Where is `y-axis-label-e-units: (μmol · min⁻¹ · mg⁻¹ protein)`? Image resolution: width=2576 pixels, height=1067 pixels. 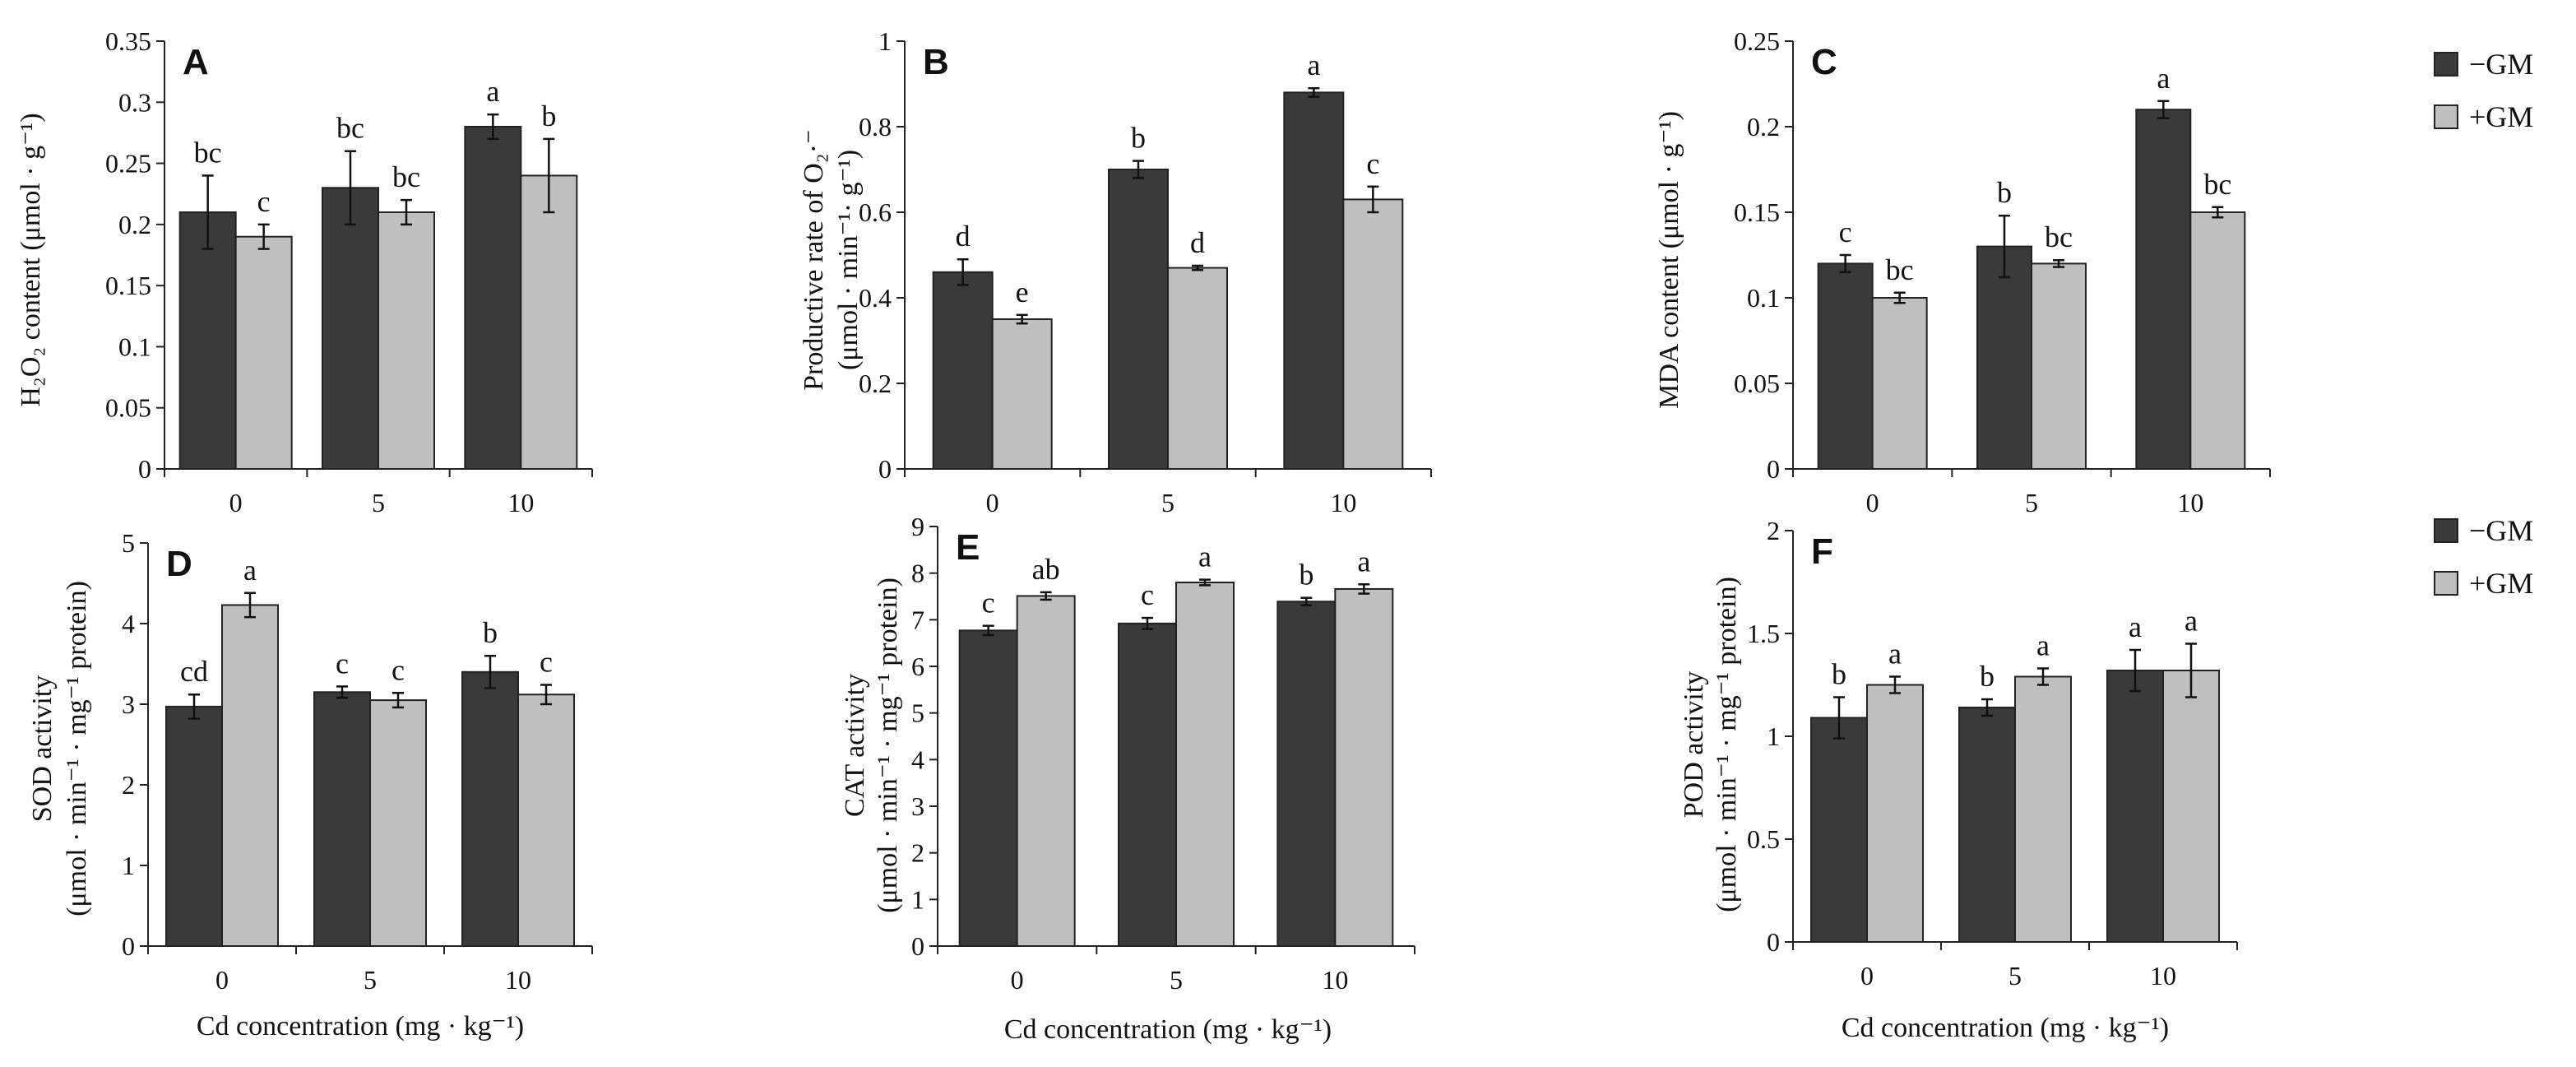
y-axis-label-e-units: (μmol · min⁻¹ · mg⁻¹ protein) is located at coordinates (888, 745).